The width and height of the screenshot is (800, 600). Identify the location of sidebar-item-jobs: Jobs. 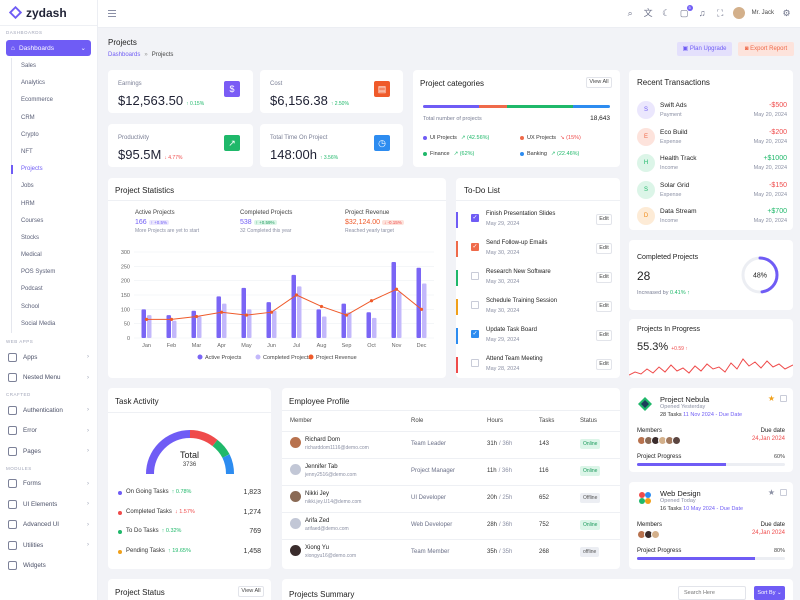
(27, 186).